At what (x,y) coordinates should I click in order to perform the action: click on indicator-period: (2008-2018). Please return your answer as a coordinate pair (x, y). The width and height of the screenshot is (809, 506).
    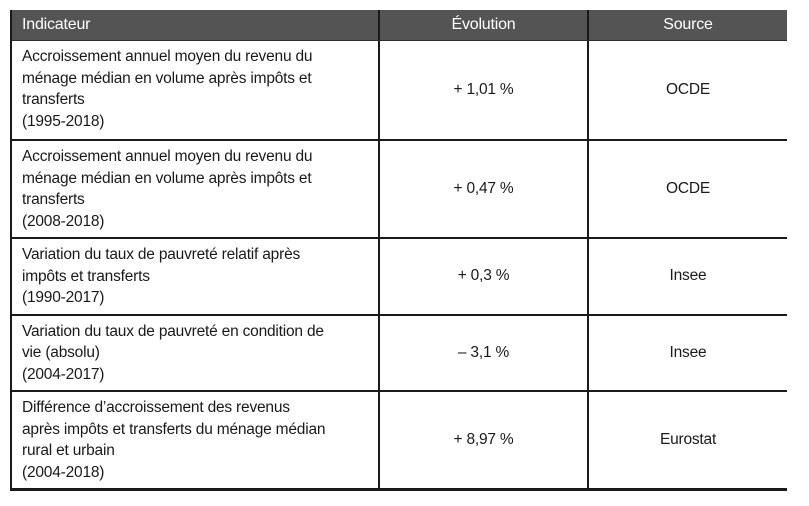
    Looking at the image, I should click on (63, 221).